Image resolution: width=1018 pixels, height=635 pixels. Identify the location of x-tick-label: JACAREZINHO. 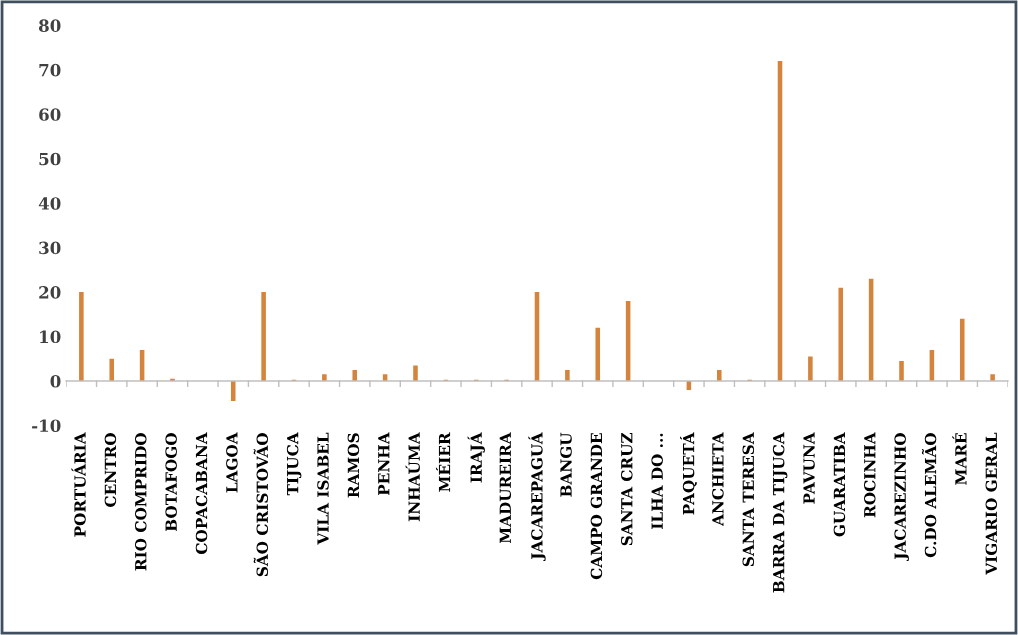
(901, 497).